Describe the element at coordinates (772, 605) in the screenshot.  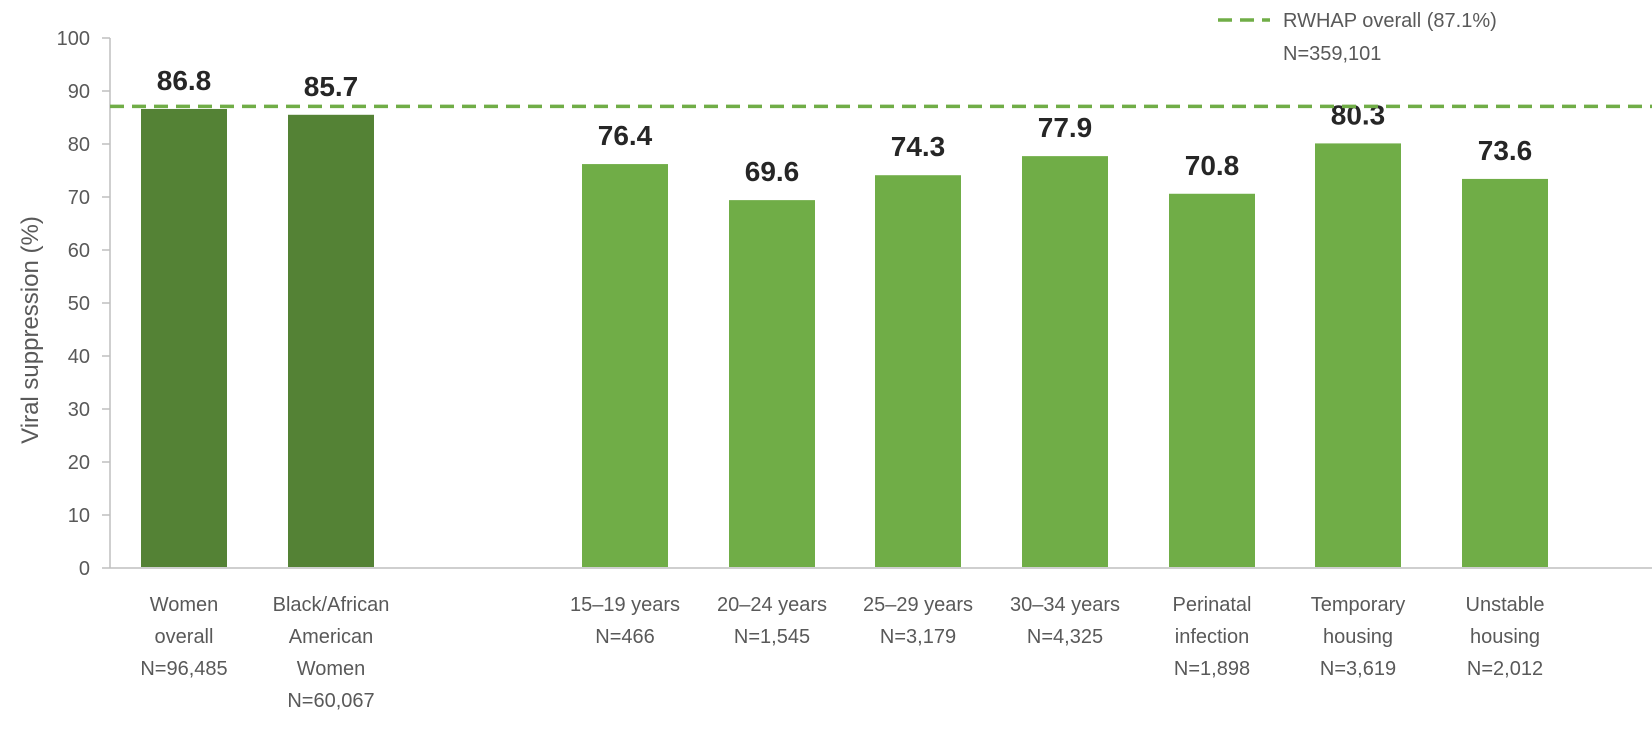
I see `category-label-line: 20–24 years` at that location.